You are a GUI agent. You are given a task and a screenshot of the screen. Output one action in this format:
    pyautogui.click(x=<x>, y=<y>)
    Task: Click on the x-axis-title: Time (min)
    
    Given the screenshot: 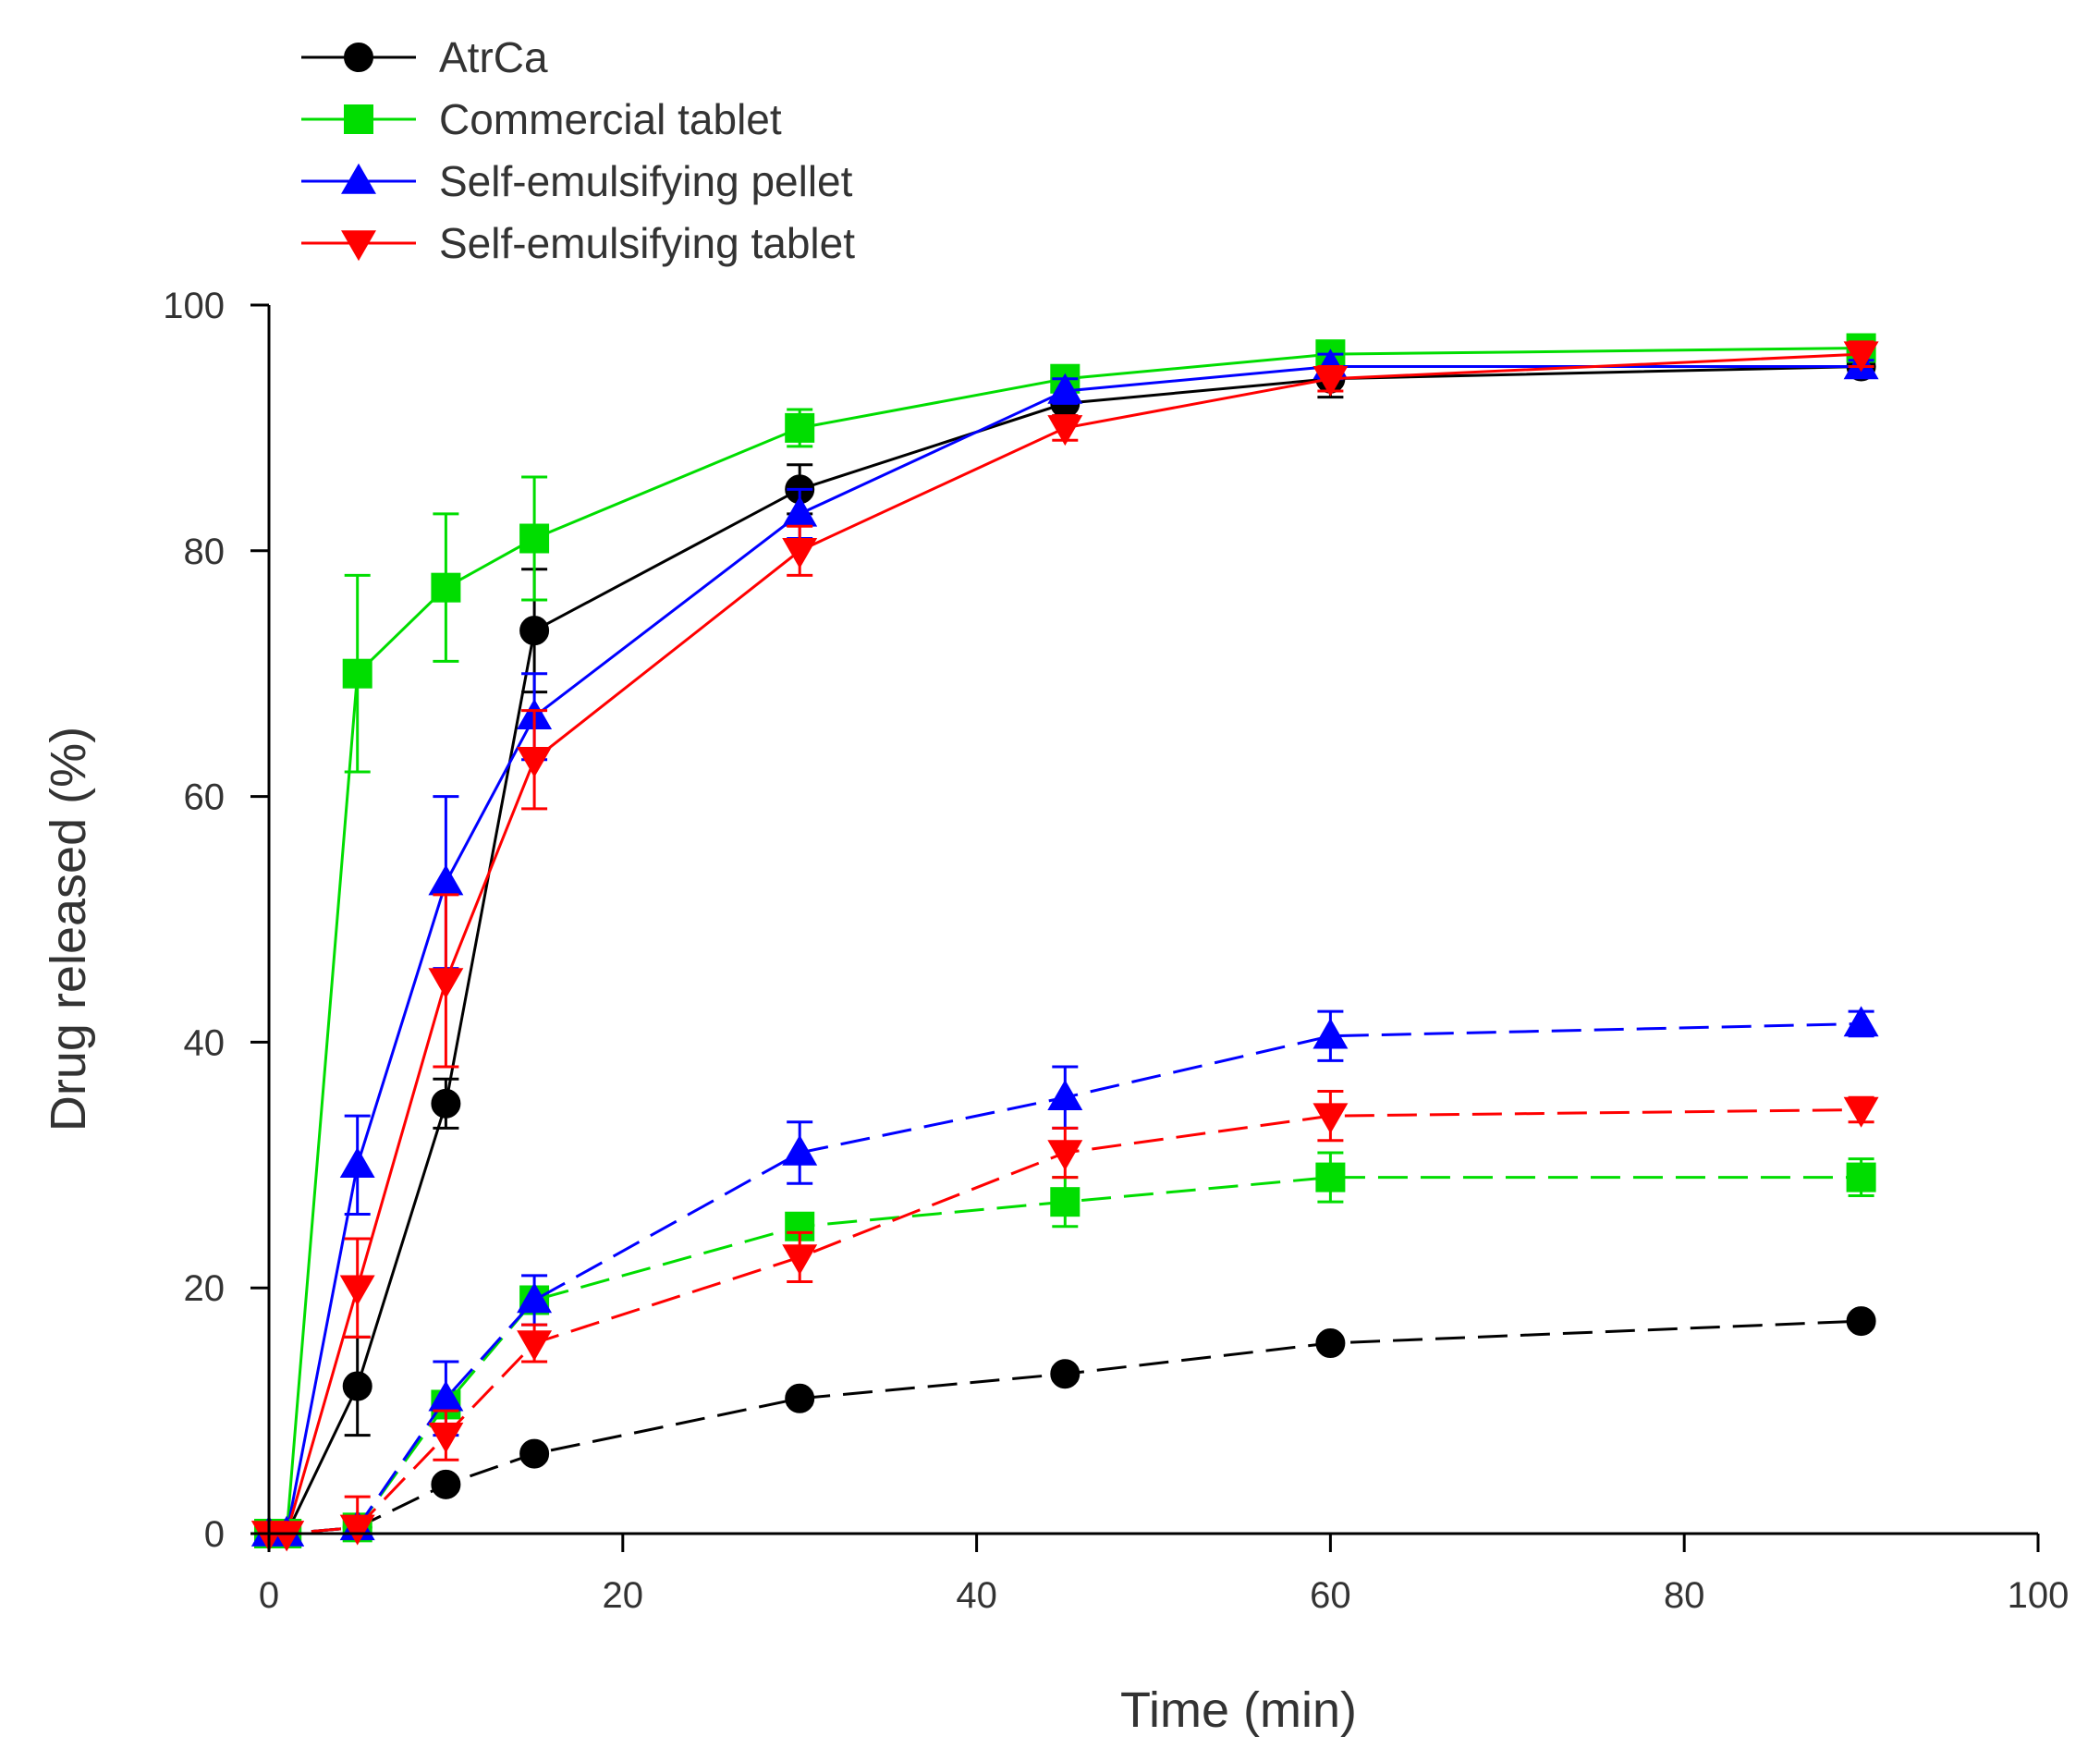 What is the action you would take?
    pyautogui.click(x=1238, y=1710)
    